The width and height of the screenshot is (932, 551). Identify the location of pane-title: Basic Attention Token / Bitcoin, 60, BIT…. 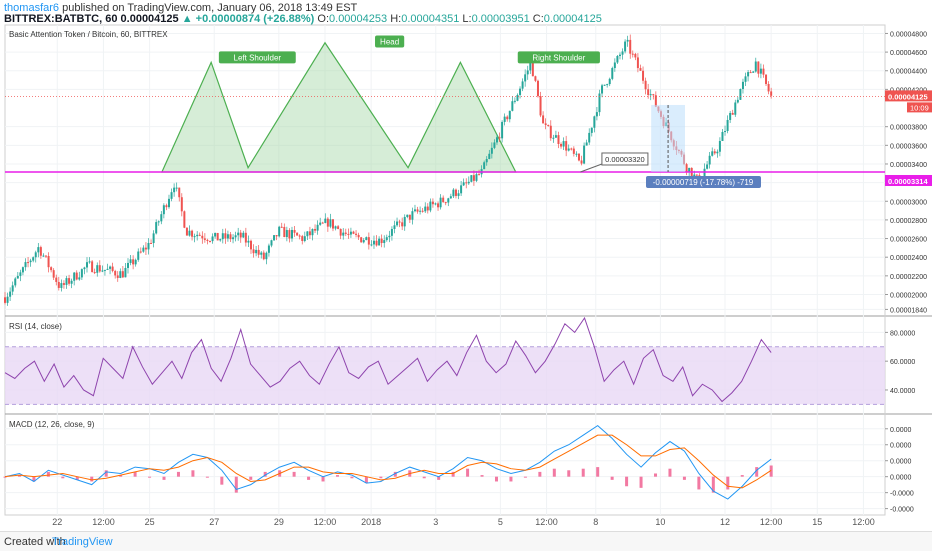
(88, 34).